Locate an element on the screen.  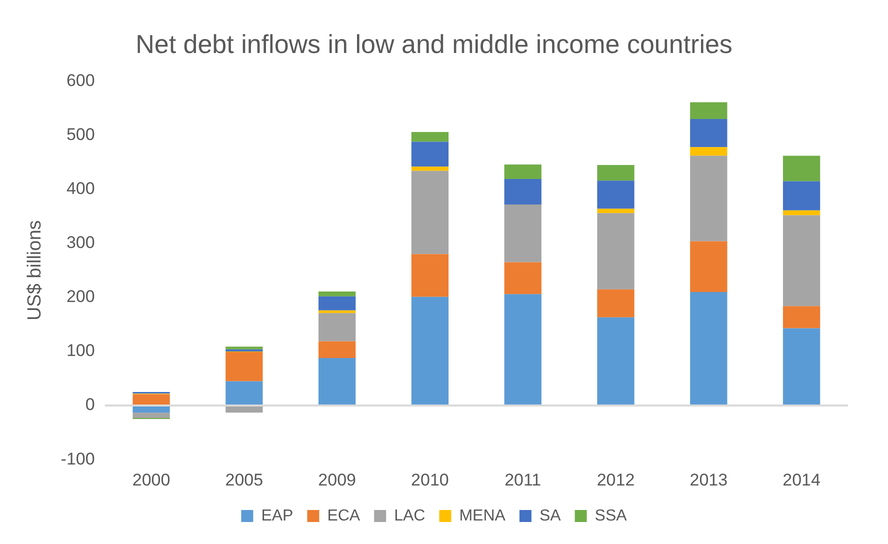
x-tick-label: 2005 is located at coordinates (244, 480).